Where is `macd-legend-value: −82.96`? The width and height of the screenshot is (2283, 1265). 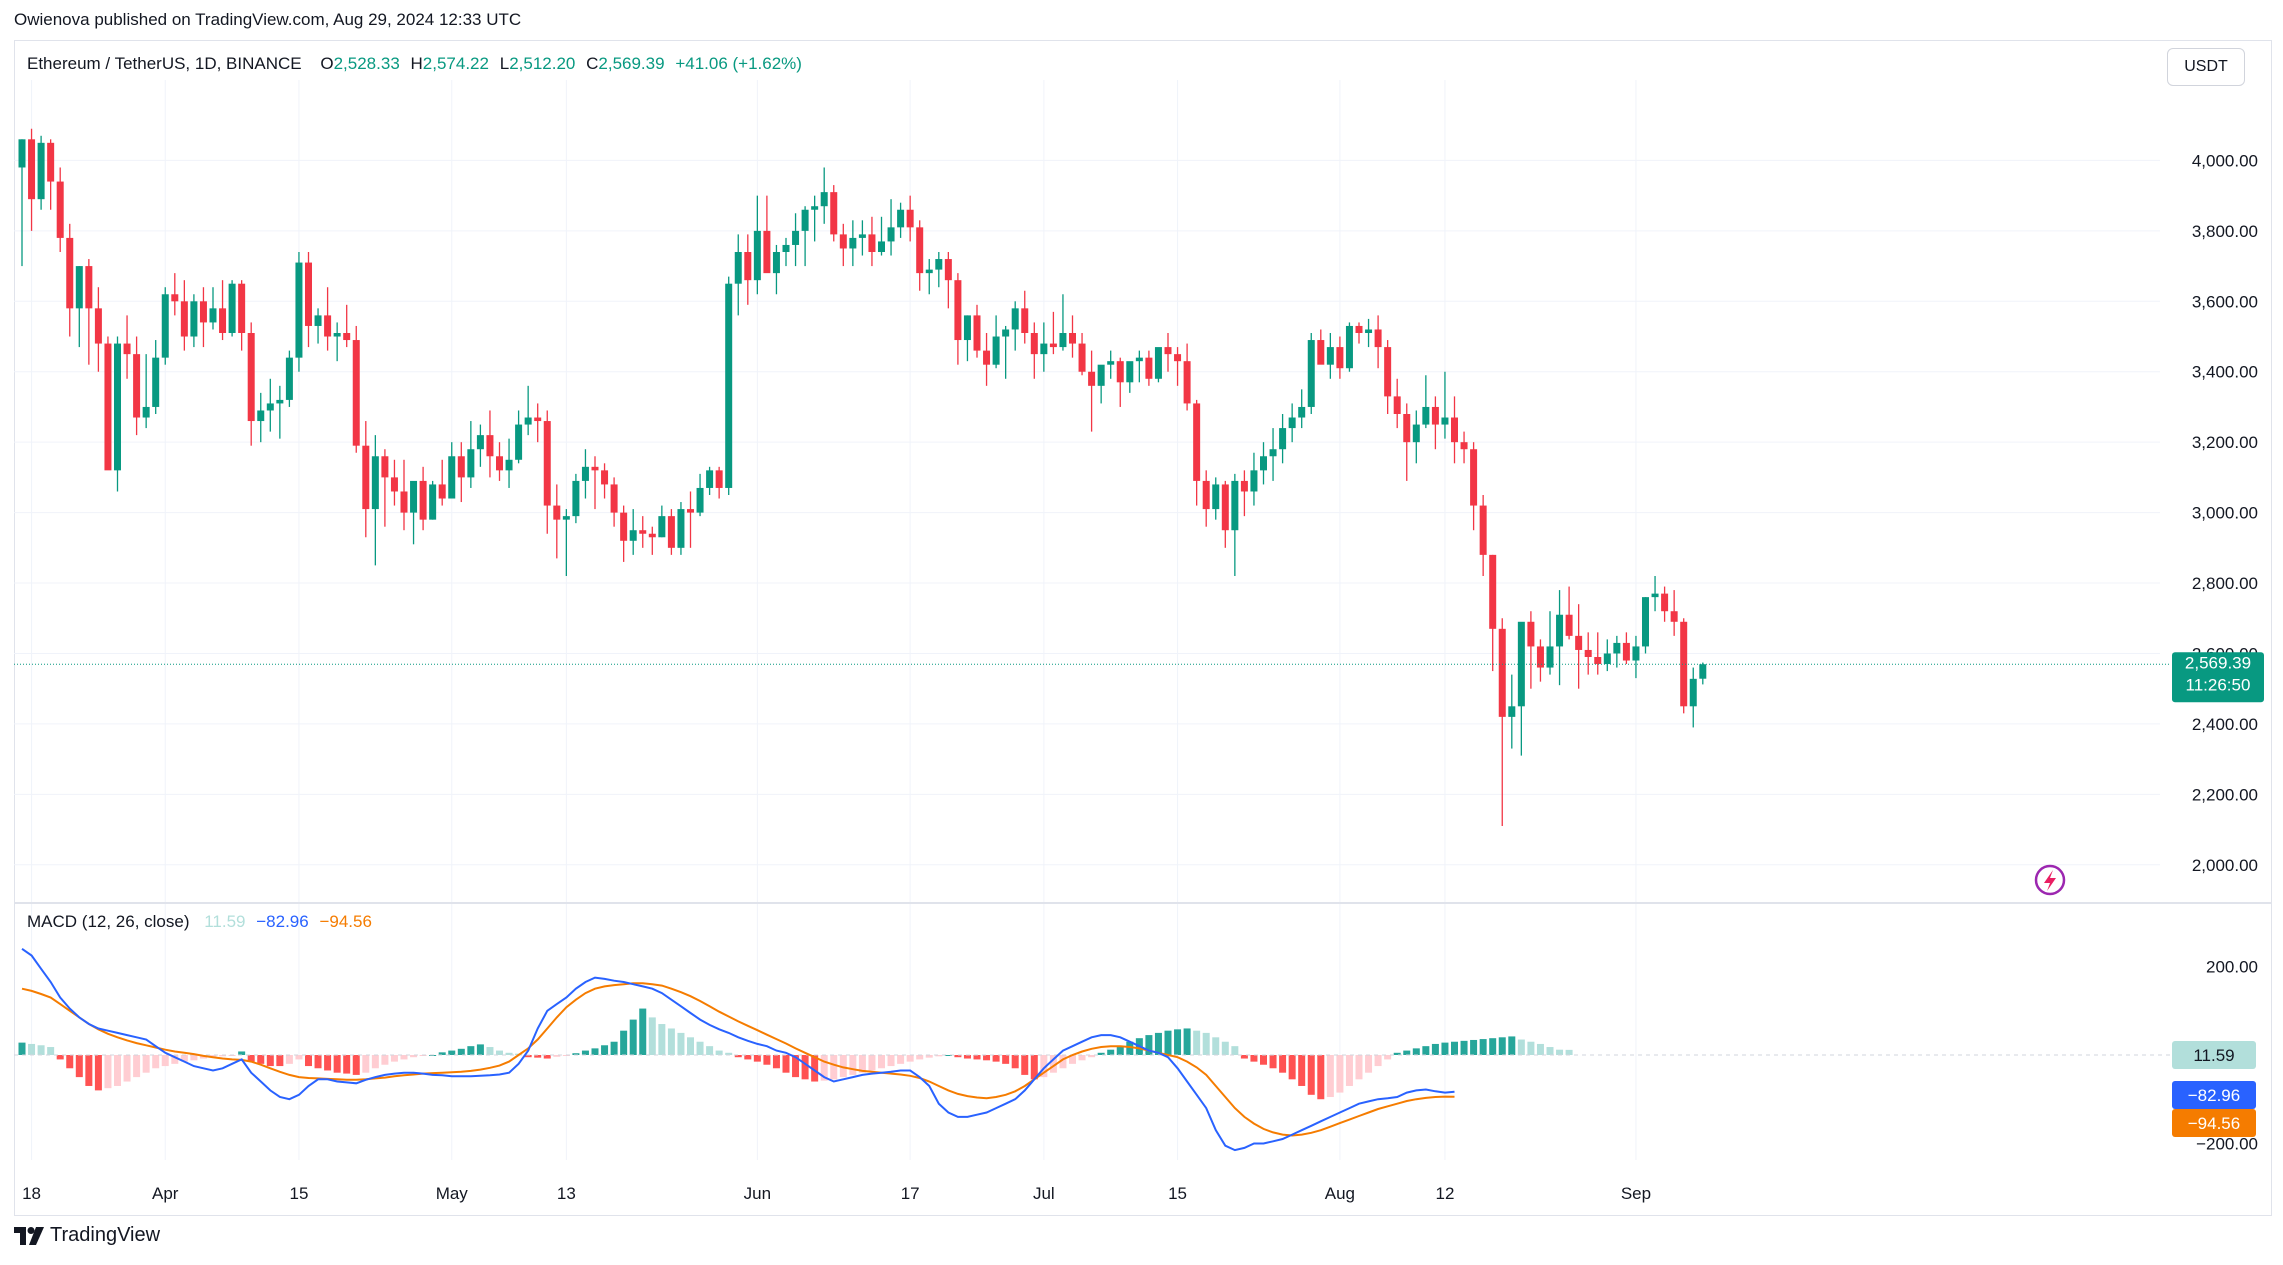 macd-legend-value: −82.96 is located at coordinates (282, 921).